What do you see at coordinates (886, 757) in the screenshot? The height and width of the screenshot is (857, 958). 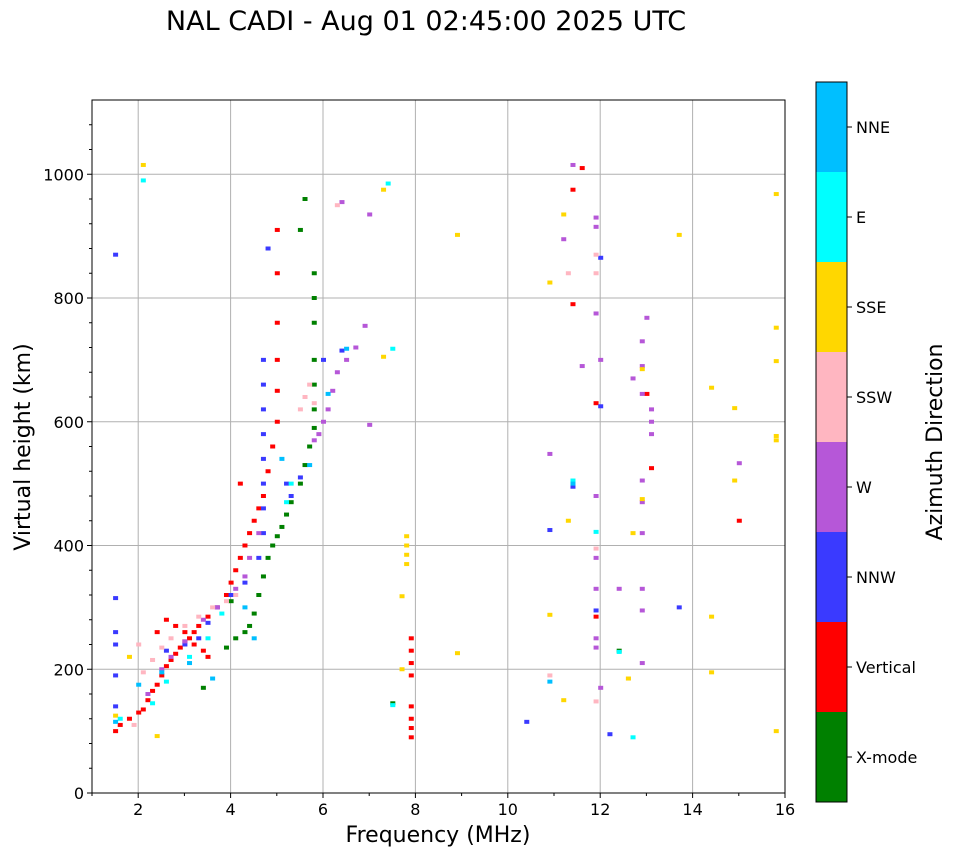 I see `colorbar-tick-label: X-mode` at bounding box center [886, 757].